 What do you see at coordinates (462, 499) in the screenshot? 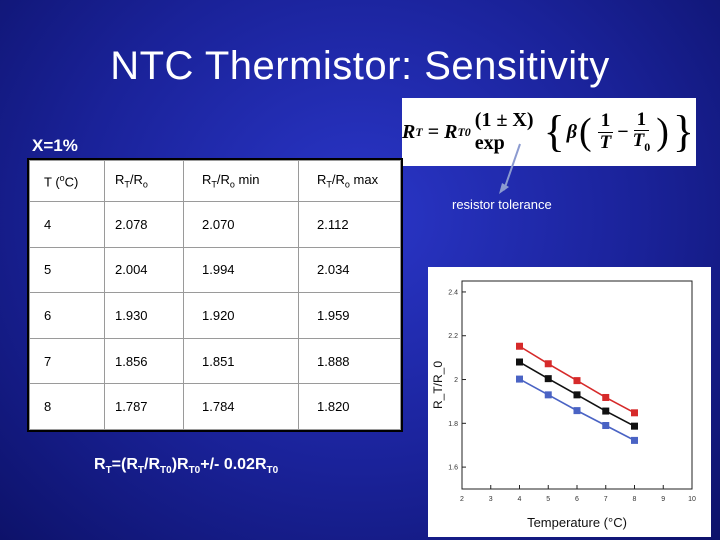
I see `x-tick-label: 2` at bounding box center [462, 499].